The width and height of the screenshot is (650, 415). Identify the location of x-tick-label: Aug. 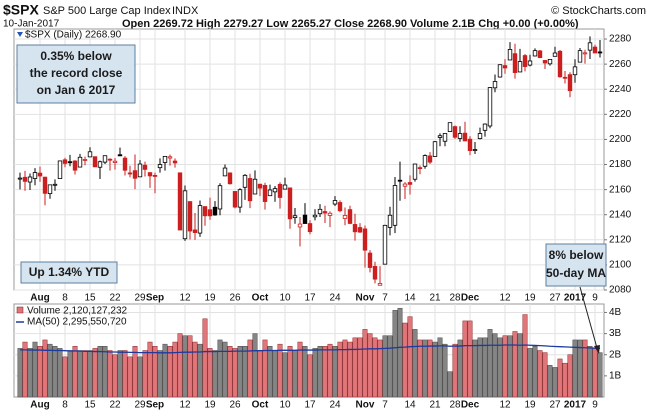
(39, 298).